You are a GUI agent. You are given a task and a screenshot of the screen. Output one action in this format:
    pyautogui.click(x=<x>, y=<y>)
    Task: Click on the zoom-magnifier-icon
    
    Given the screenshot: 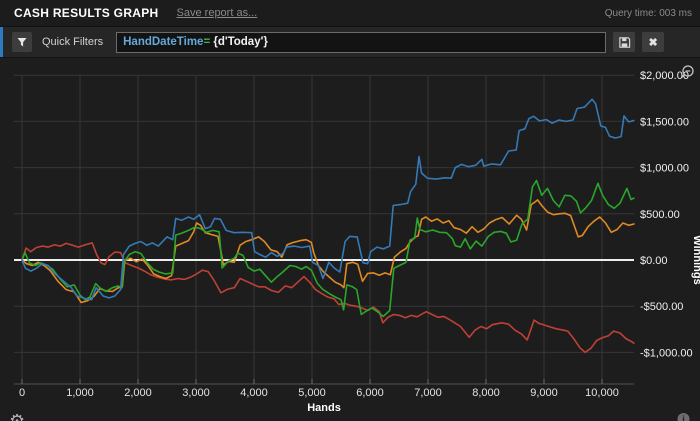 What is the action you would take?
    pyautogui.click(x=688, y=71)
    